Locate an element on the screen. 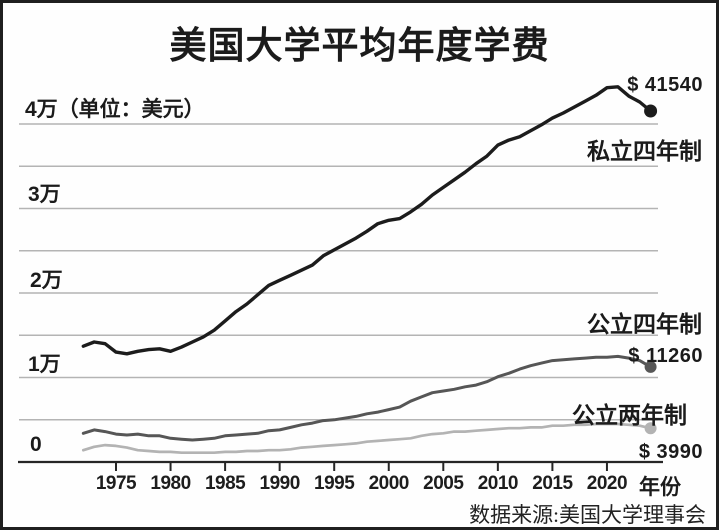  x-tick-label: 1995 is located at coordinates (334, 483).